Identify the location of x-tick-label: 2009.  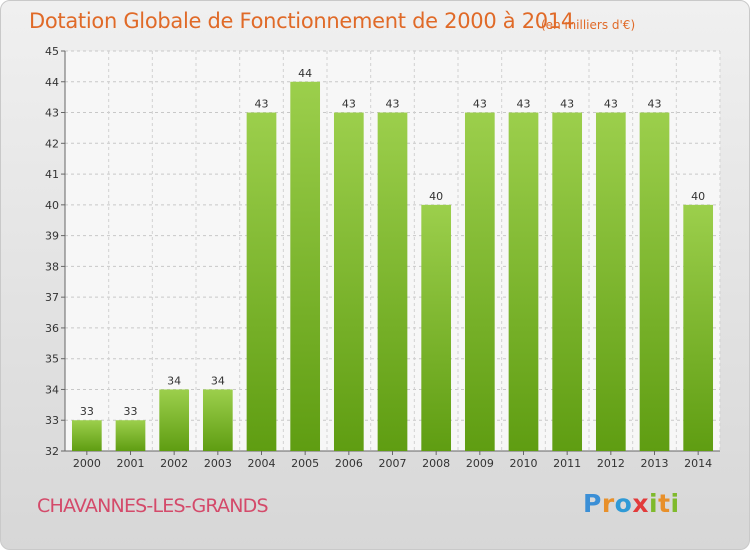
(480, 463).